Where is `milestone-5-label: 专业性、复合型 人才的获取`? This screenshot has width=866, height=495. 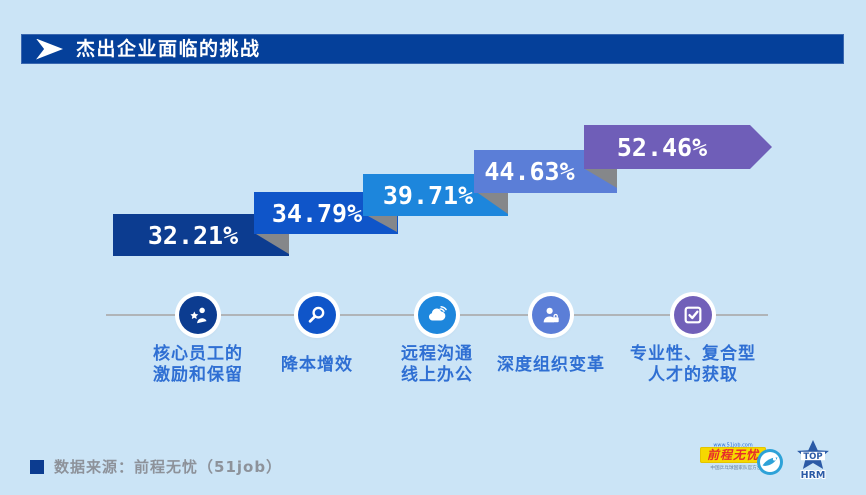 milestone-5-label: 专业性、复合型 人才的获取 is located at coordinates (693, 364).